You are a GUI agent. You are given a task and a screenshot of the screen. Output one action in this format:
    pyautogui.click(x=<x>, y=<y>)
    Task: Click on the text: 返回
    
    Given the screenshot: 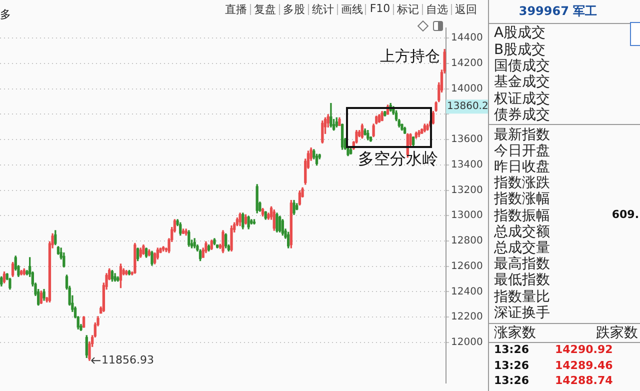 What is the action you would take?
    pyautogui.click(x=466, y=9)
    